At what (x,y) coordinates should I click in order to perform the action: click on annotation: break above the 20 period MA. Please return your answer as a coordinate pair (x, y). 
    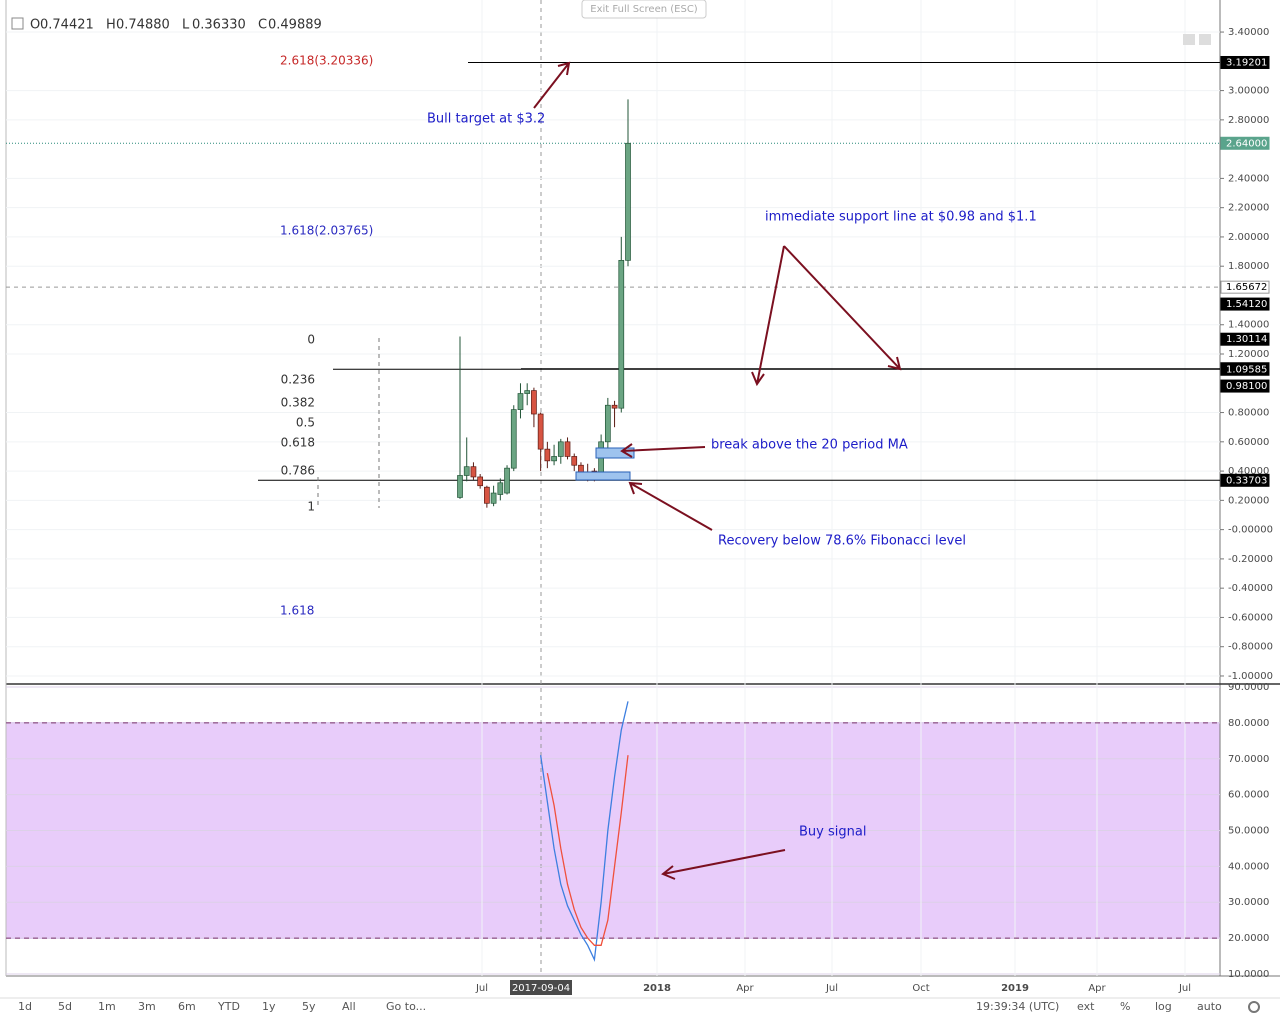
    Looking at the image, I should click on (809, 445).